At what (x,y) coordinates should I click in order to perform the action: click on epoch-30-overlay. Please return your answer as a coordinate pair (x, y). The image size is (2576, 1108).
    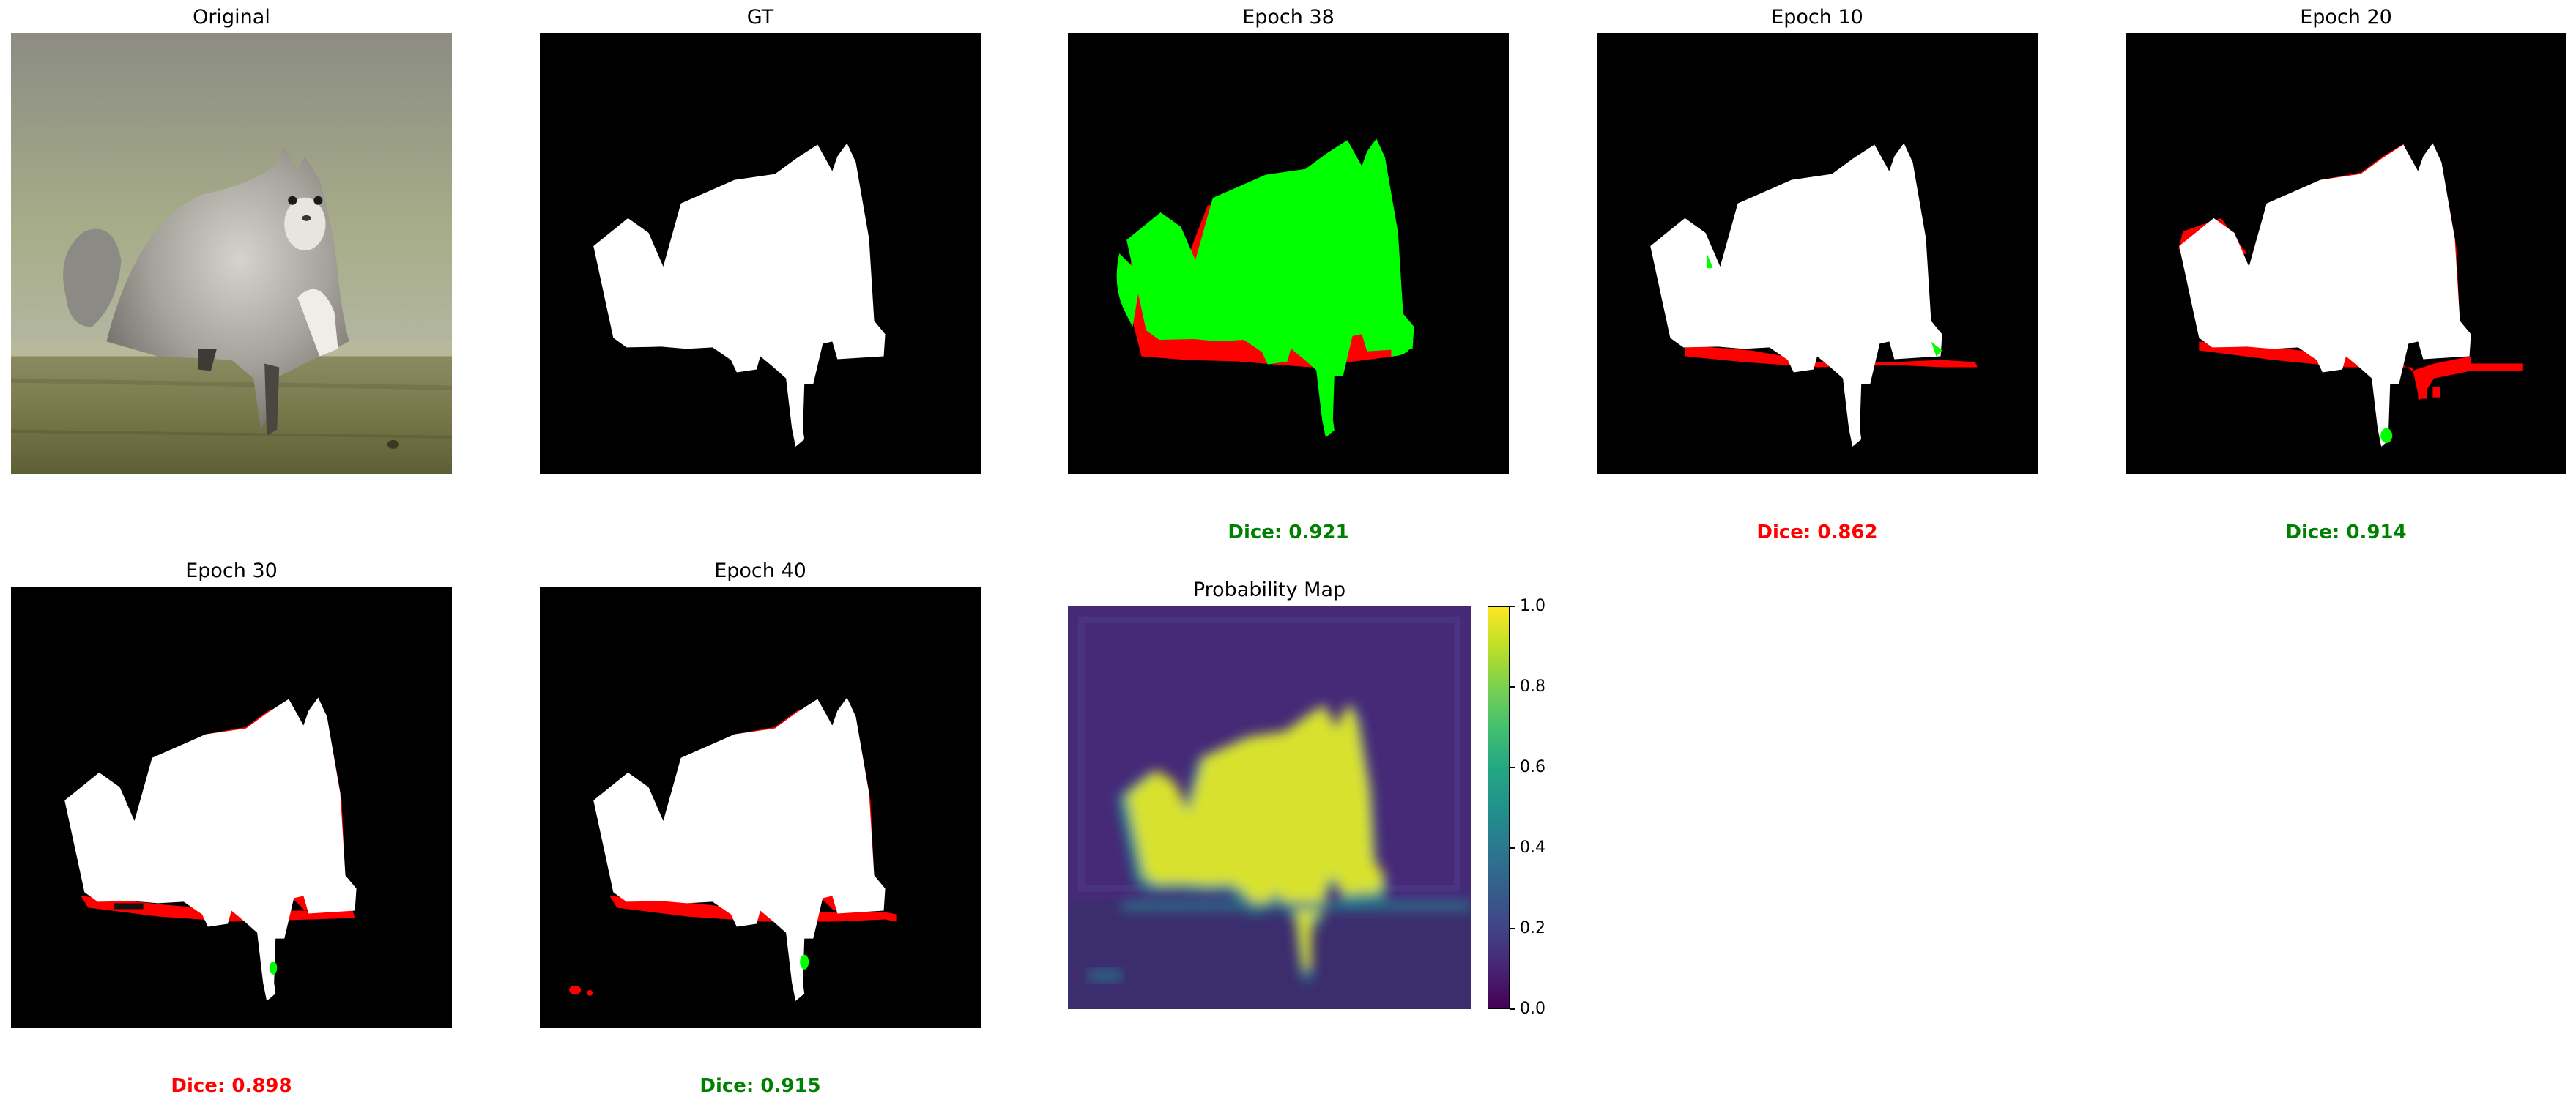
    Looking at the image, I should click on (231, 807).